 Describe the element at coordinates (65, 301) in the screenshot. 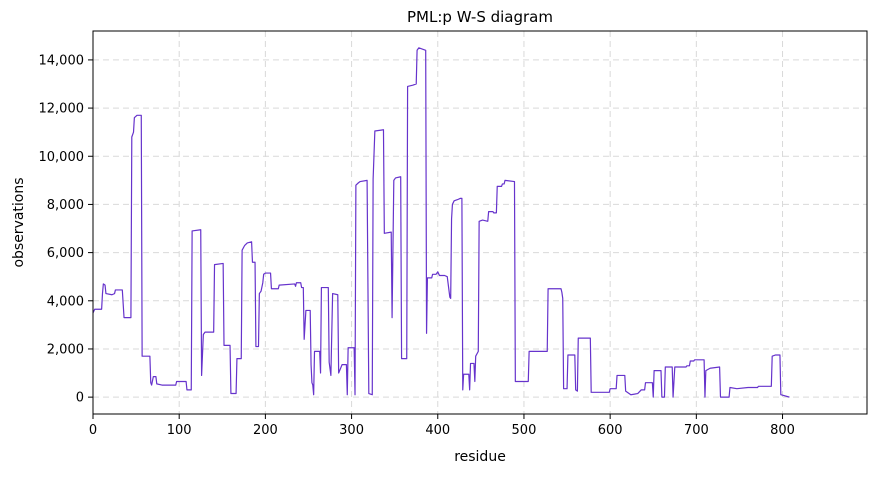

I see `y-tick-label: 4,000` at that location.